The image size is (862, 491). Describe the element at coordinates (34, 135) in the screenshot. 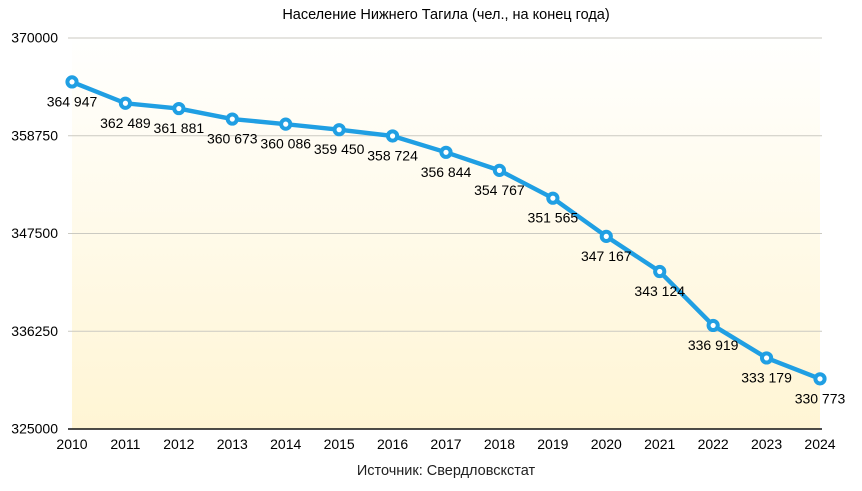

I see `y-axis-tick-label: 358750` at that location.